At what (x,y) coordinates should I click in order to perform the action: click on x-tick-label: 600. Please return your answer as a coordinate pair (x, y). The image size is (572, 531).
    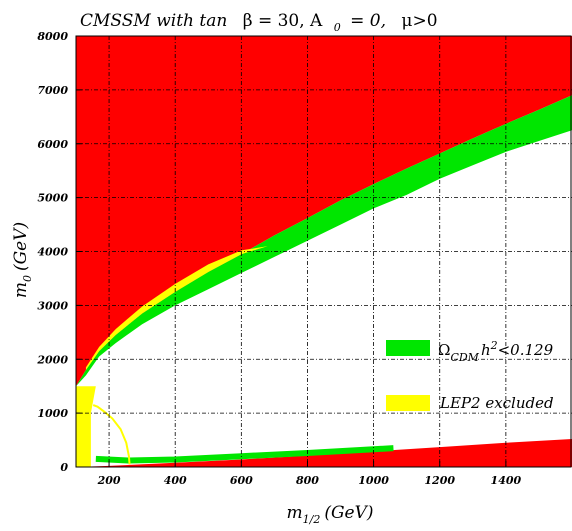
    Looking at the image, I should click on (241, 480).